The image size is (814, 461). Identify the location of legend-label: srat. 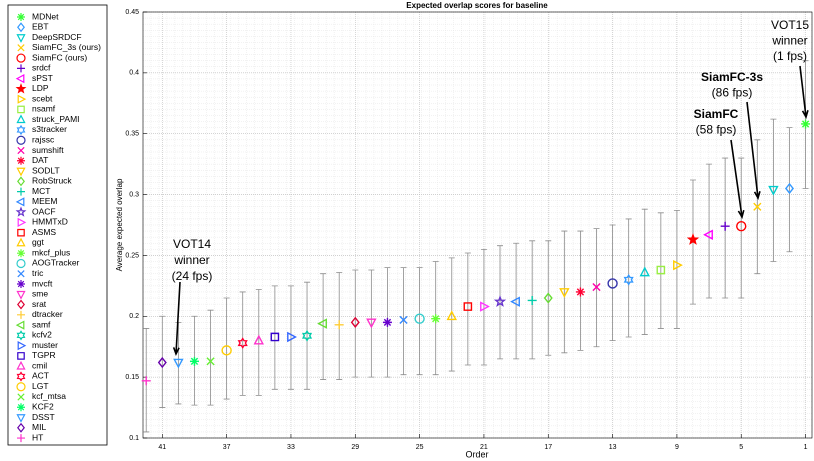
(39, 304).